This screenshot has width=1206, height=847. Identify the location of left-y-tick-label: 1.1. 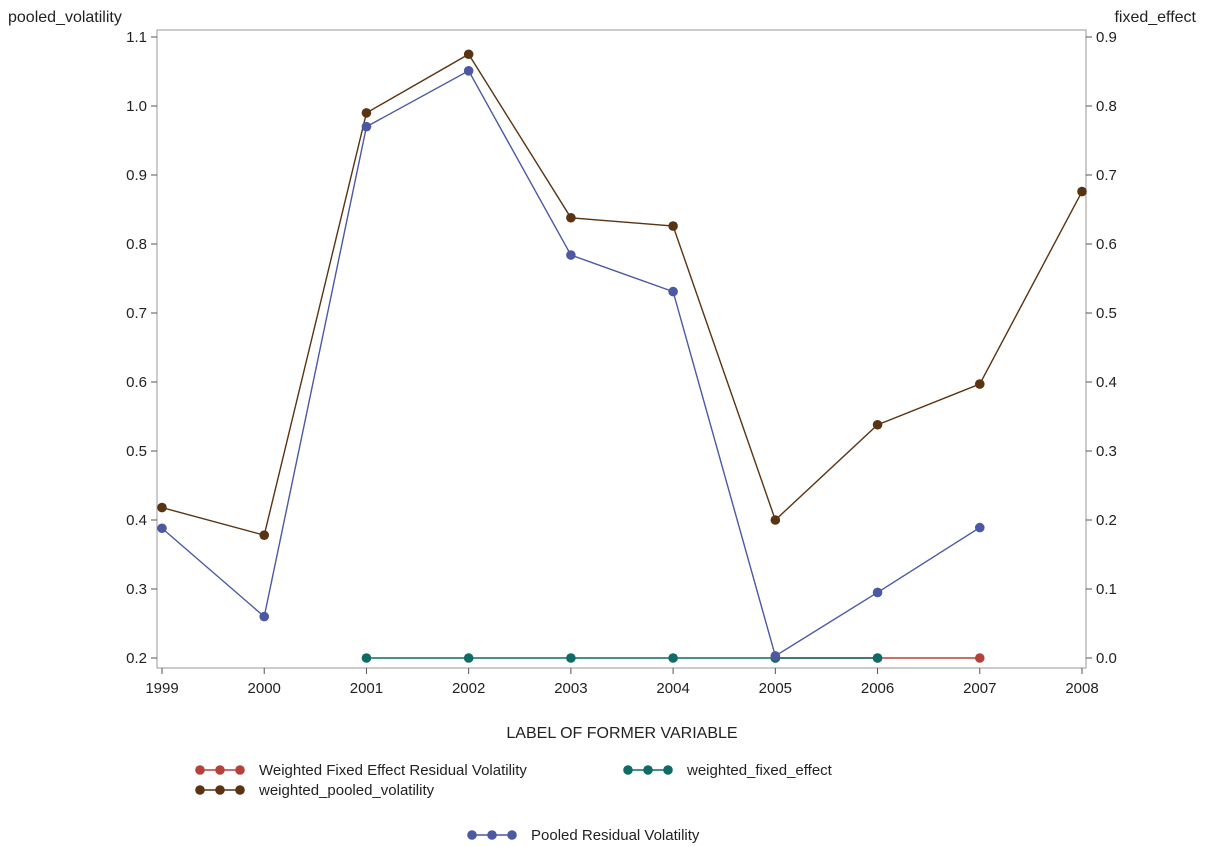
(136, 37).